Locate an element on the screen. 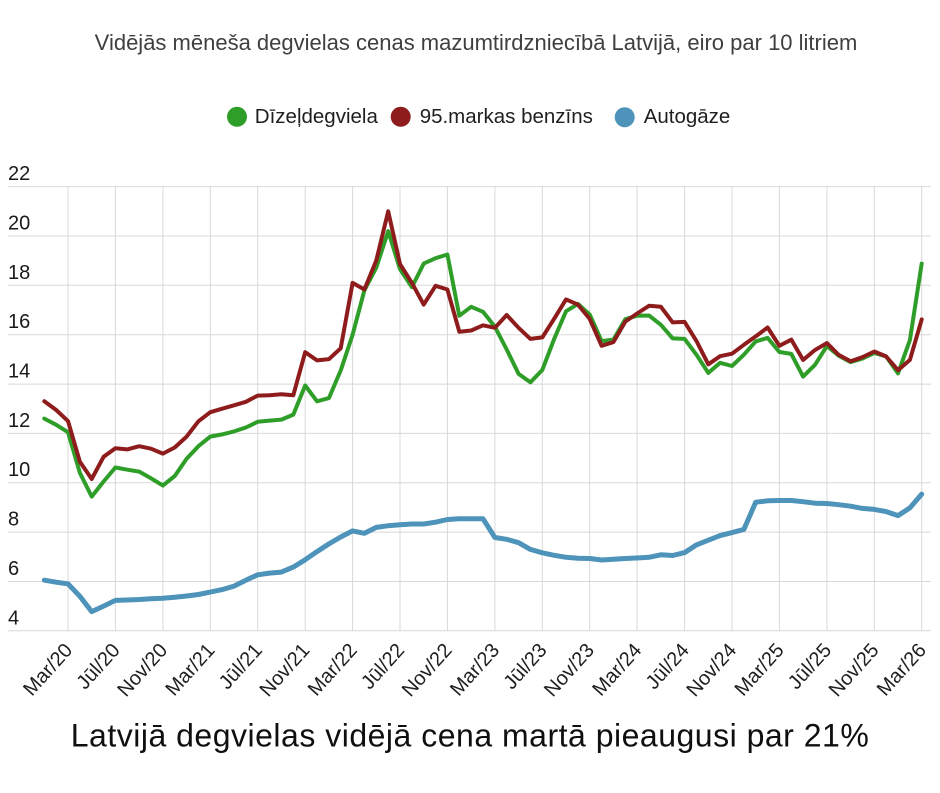 The image size is (940, 793). svg-text: 10 is located at coordinates (19, 470).